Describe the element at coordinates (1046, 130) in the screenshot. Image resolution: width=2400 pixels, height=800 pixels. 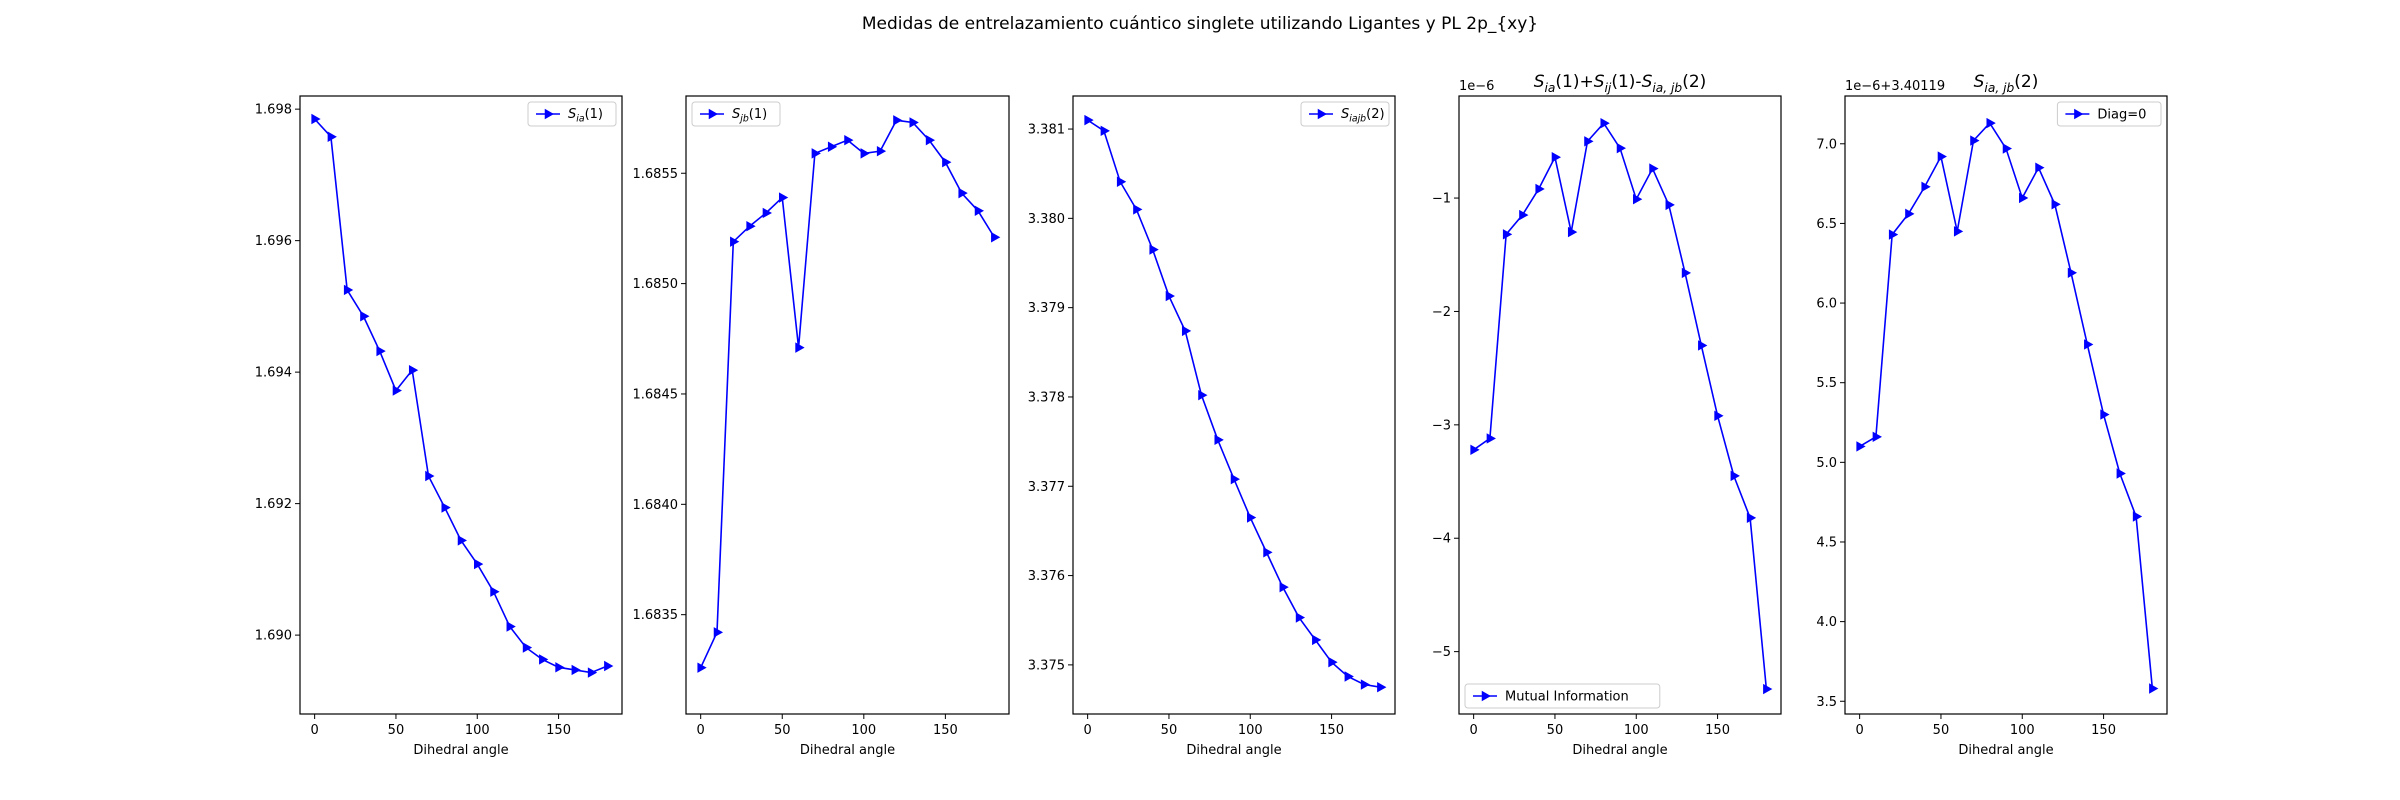
I see `y-tick-label: 3.381` at that location.